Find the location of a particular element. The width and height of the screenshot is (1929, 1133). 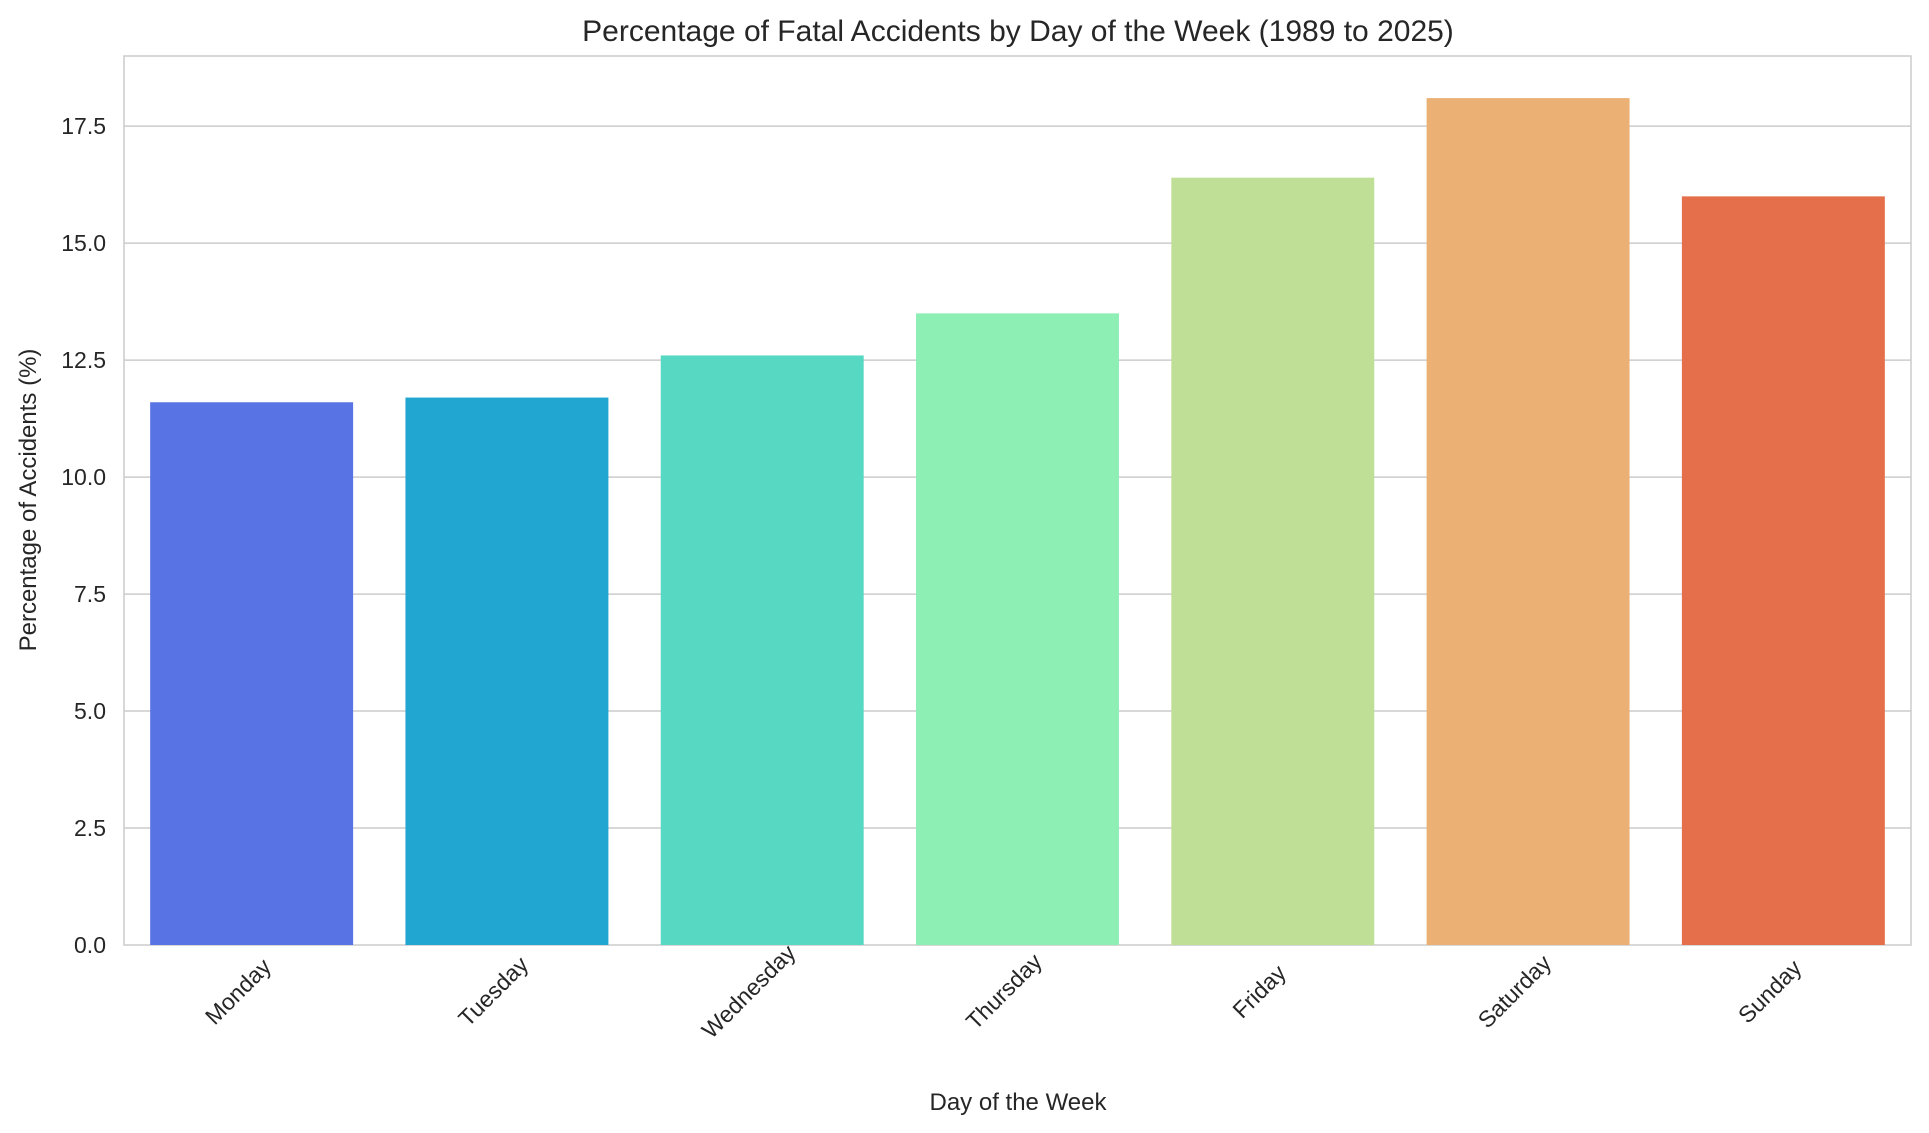

bar-thursday is located at coordinates (1017, 629).